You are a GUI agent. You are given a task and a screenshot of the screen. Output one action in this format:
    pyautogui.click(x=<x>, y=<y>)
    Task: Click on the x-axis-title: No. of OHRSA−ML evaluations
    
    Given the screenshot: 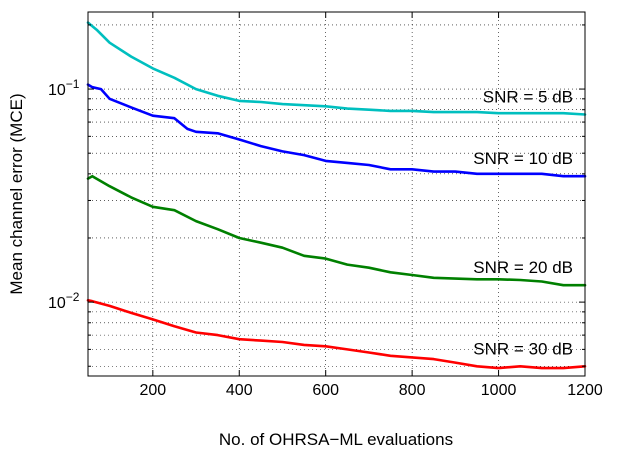 What is the action you would take?
    pyautogui.click(x=336, y=439)
    